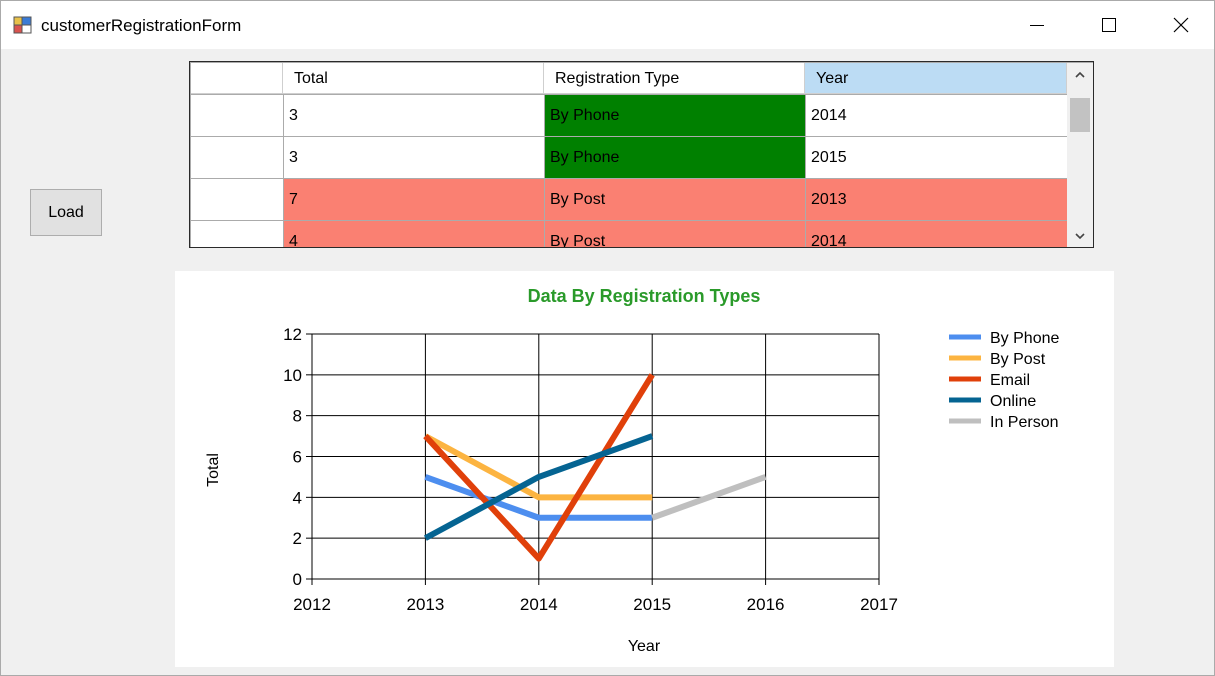 The image size is (1215, 676). Describe the element at coordinates (413, 78) in the screenshot. I see `column-header-total: Total` at that location.